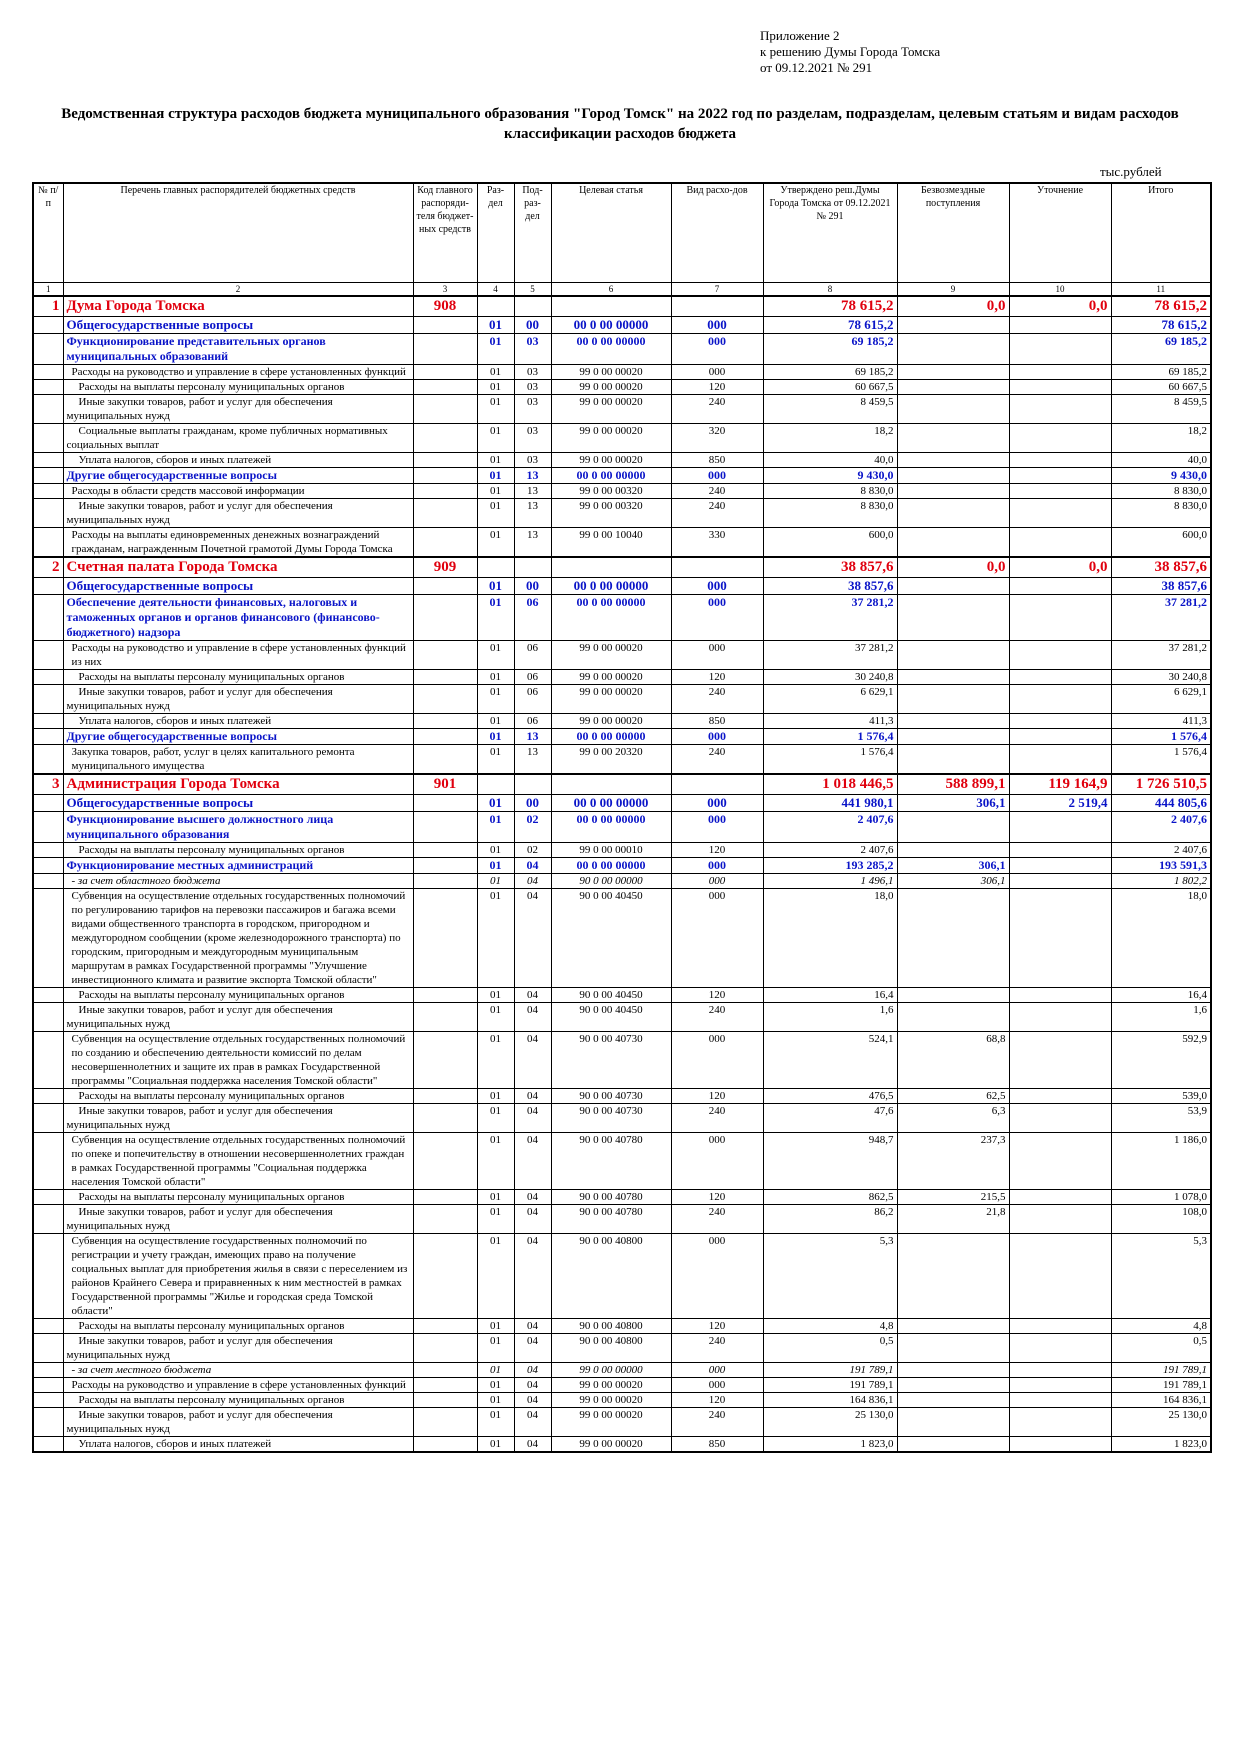 Image resolution: width=1240 pixels, height=1754 pixels. Describe the element at coordinates (830, 1400) in the screenshot. I see `row-approved: 164 836,1` at that location.